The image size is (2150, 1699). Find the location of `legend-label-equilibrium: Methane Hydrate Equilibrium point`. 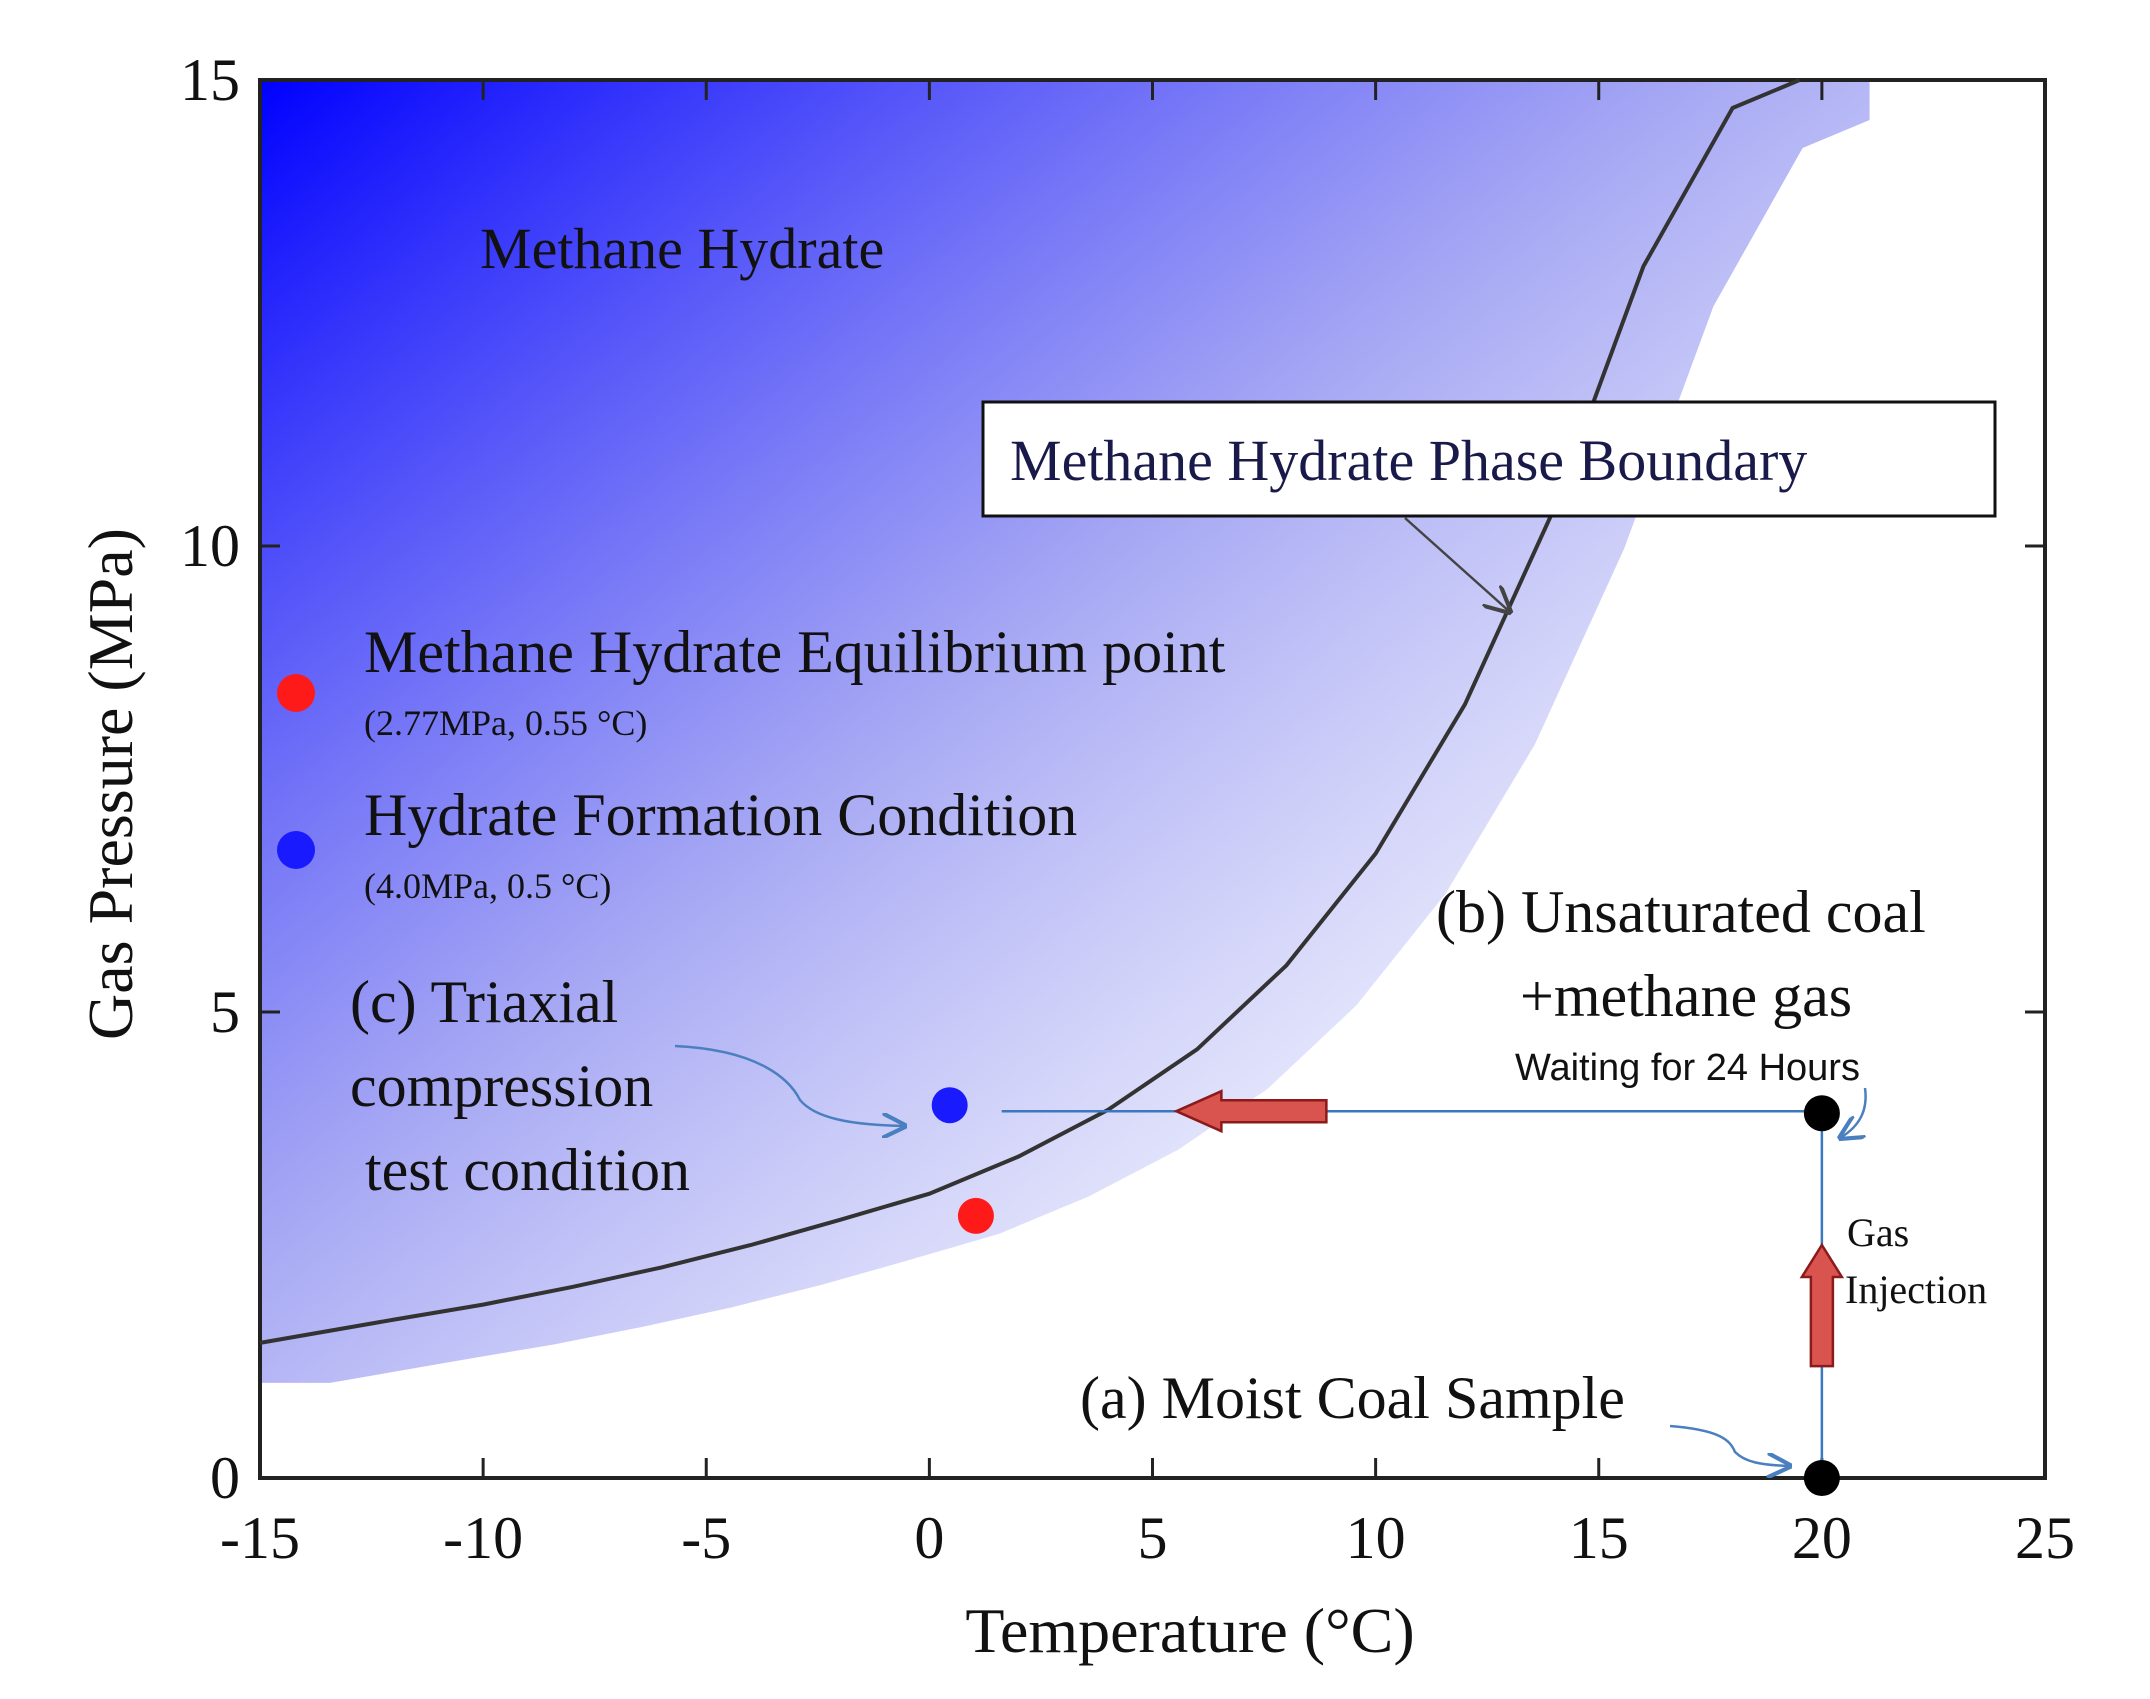

legend-label-equilibrium: Methane Hydrate Equilibrium point is located at coordinates (795, 652).